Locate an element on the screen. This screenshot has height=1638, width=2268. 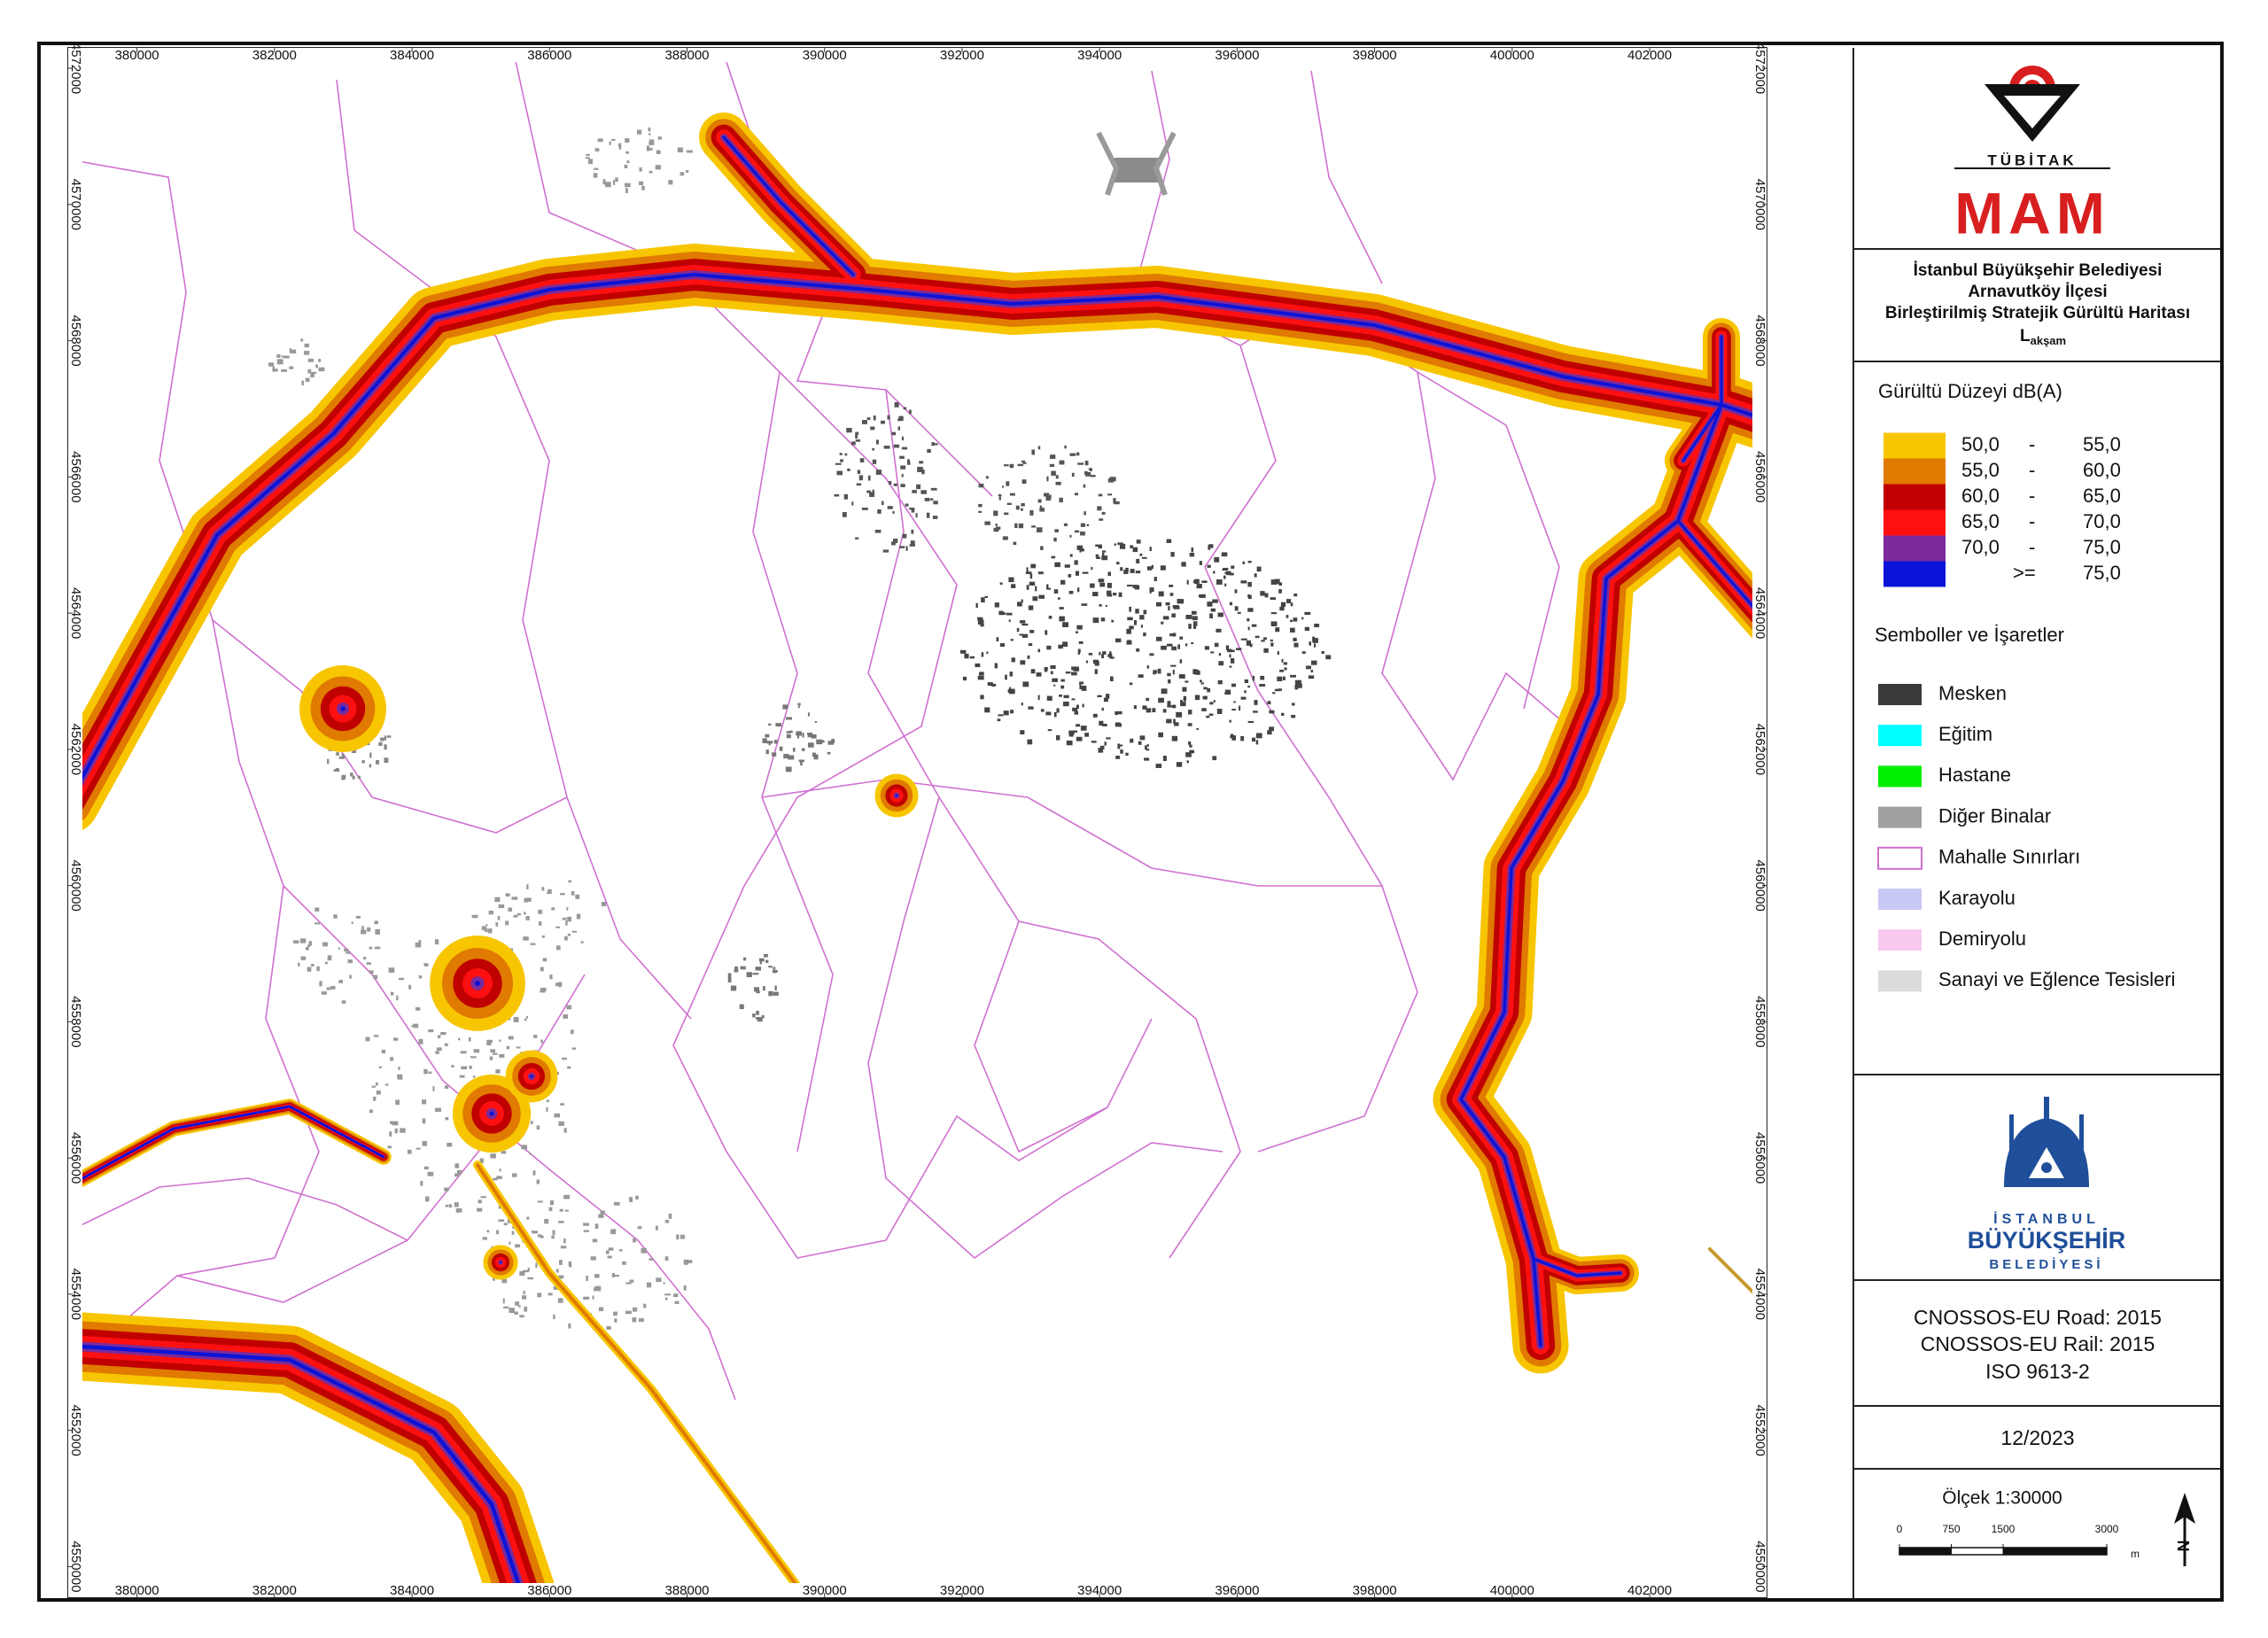
standard: ISO 9613-2 is located at coordinates (2037, 1371).